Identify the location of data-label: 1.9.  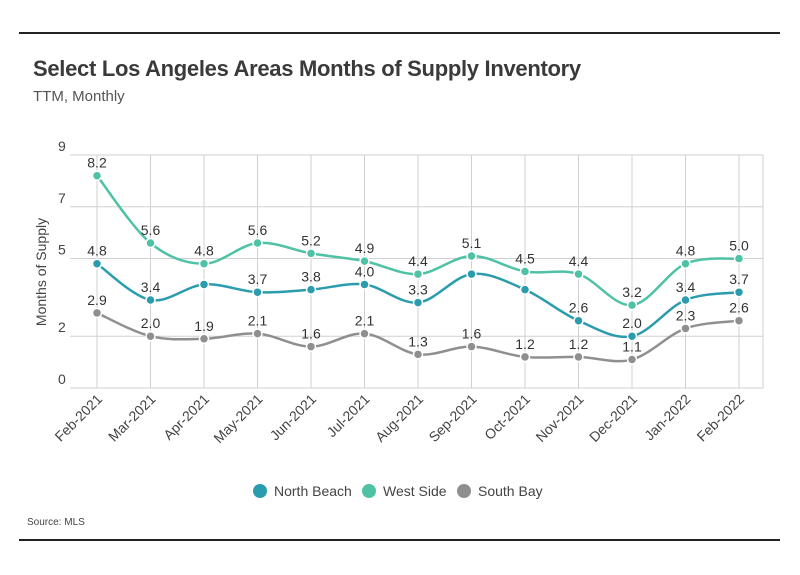
(204, 326).